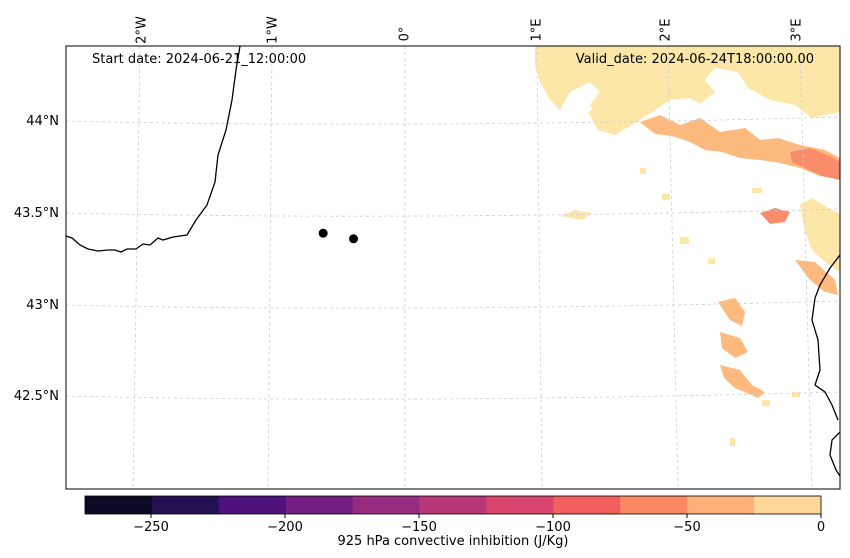  I want to click on station-1-marker, so click(323, 233).